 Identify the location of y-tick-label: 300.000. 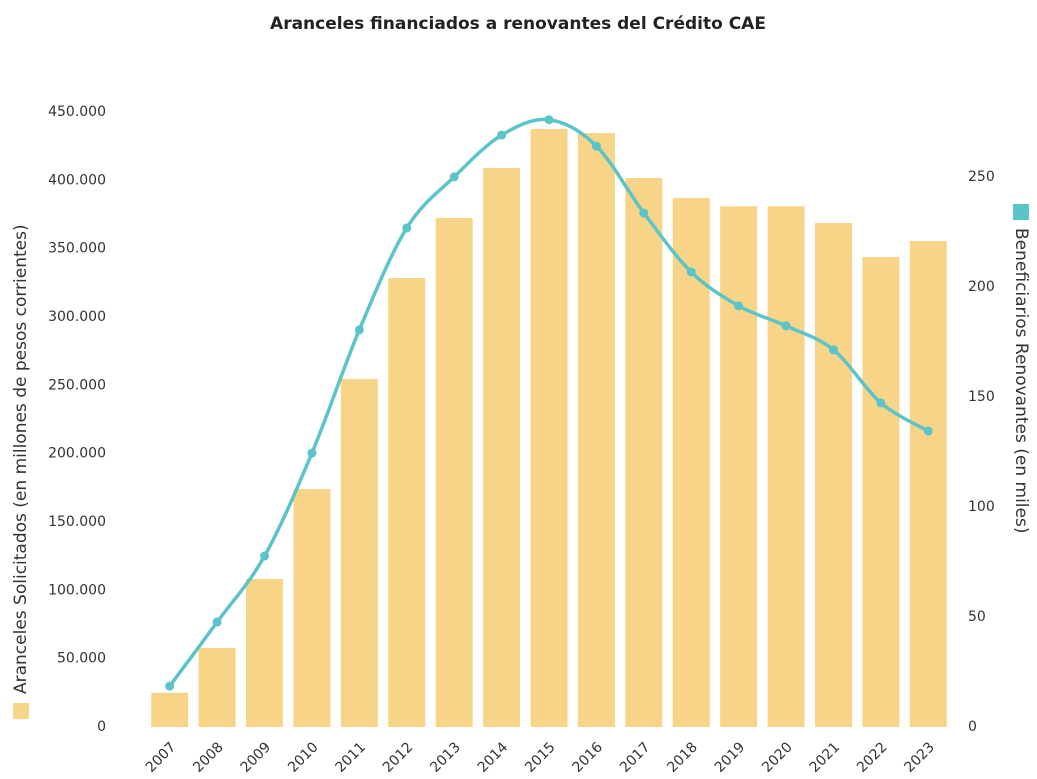
(77, 317).